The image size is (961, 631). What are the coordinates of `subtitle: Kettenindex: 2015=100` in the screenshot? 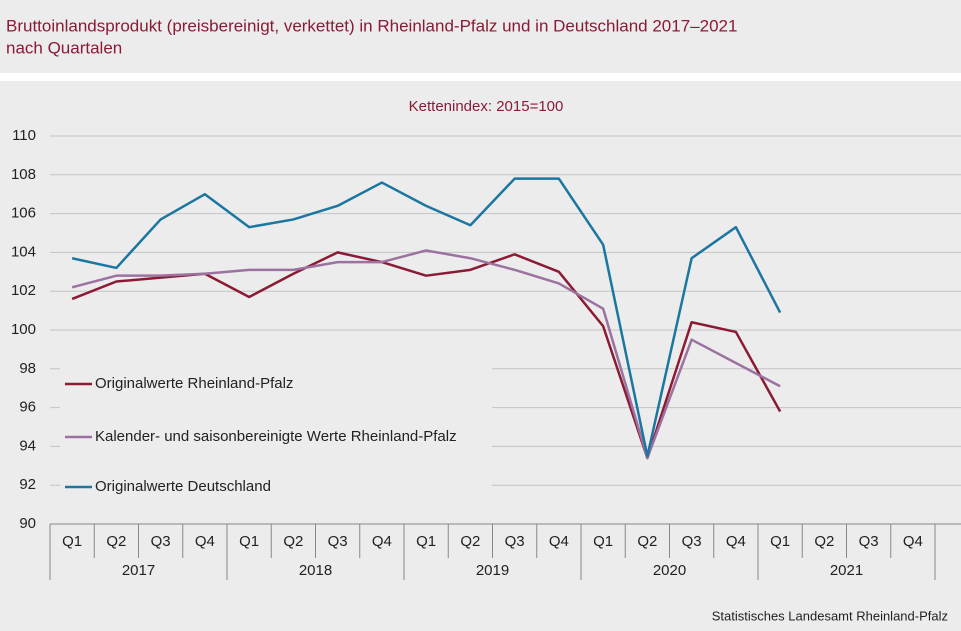 It's located at (486, 106).